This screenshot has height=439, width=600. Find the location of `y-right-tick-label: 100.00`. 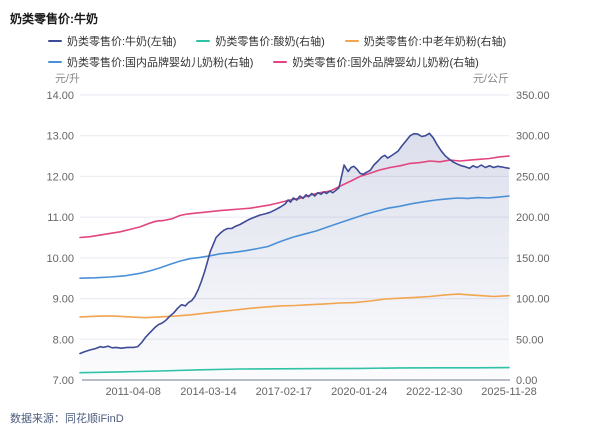

y-right-tick-label: 100.00 is located at coordinates (533, 300).